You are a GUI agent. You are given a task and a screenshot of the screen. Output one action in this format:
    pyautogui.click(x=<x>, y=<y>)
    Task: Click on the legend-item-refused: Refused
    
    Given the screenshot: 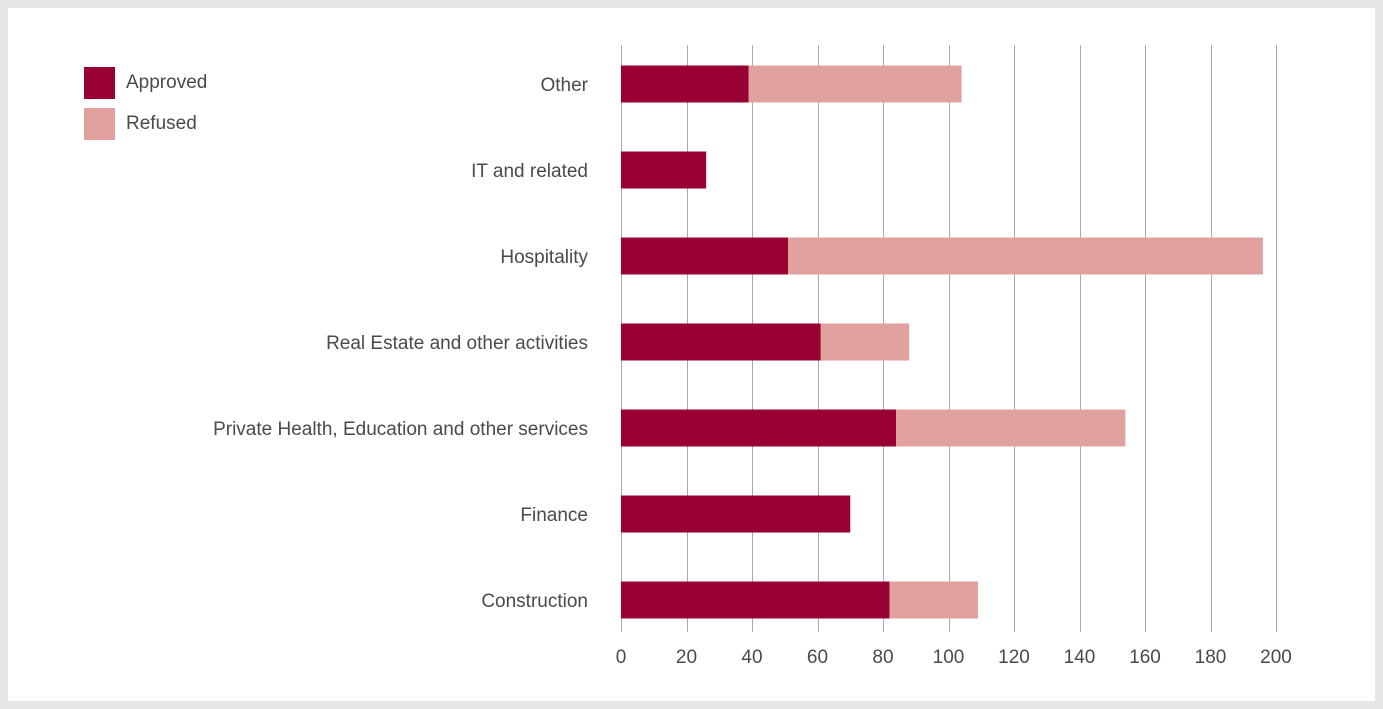 What is the action you would take?
    pyautogui.click(x=145, y=124)
    